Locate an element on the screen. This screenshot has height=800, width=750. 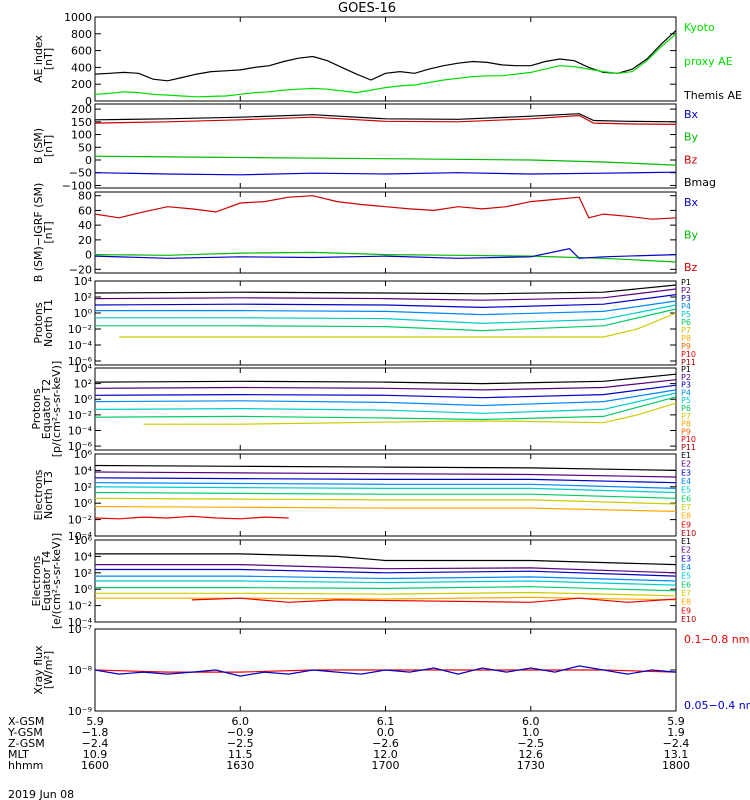
x-tick-label: −2.5 is located at coordinates (240, 743).